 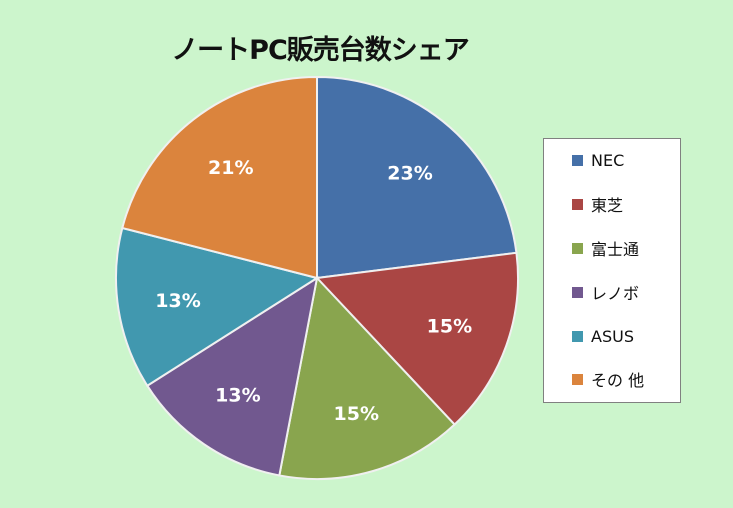 What do you see at coordinates (612, 270) in the screenshot?
I see `legend: NEC 東芝富士通レノボ ASUS その 他` at bounding box center [612, 270].